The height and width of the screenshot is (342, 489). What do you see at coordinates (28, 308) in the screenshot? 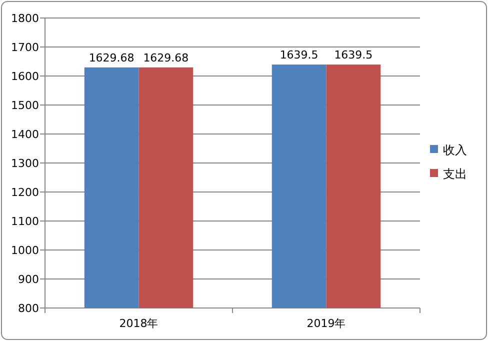
I see `y-tick-label: 800` at bounding box center [28, 308].